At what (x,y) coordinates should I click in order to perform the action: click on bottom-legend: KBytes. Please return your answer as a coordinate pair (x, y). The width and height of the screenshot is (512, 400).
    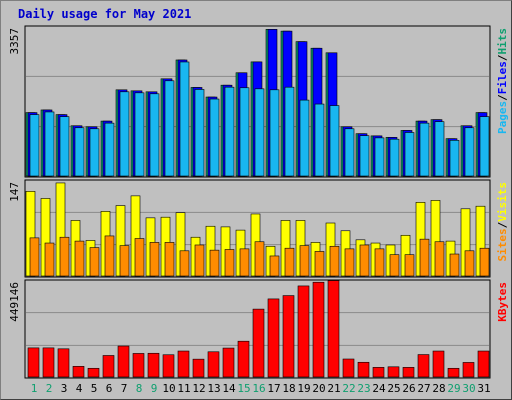
    Looking at the image, I should click on (502, 302).